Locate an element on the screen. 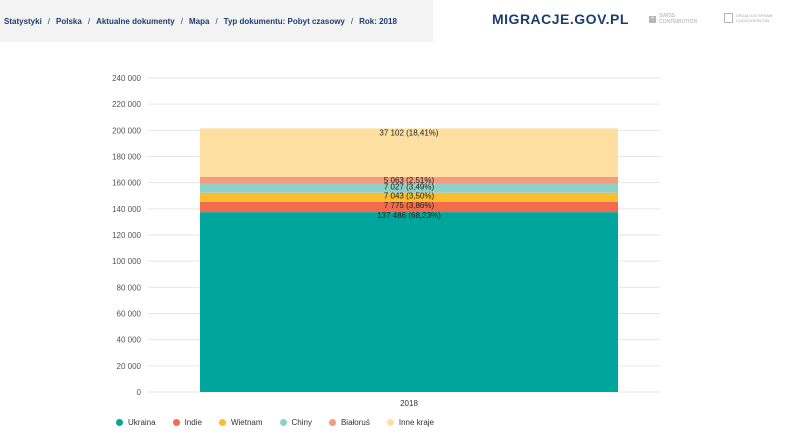  y-tick-label: 60 000 is located at coordinates (129, 314).